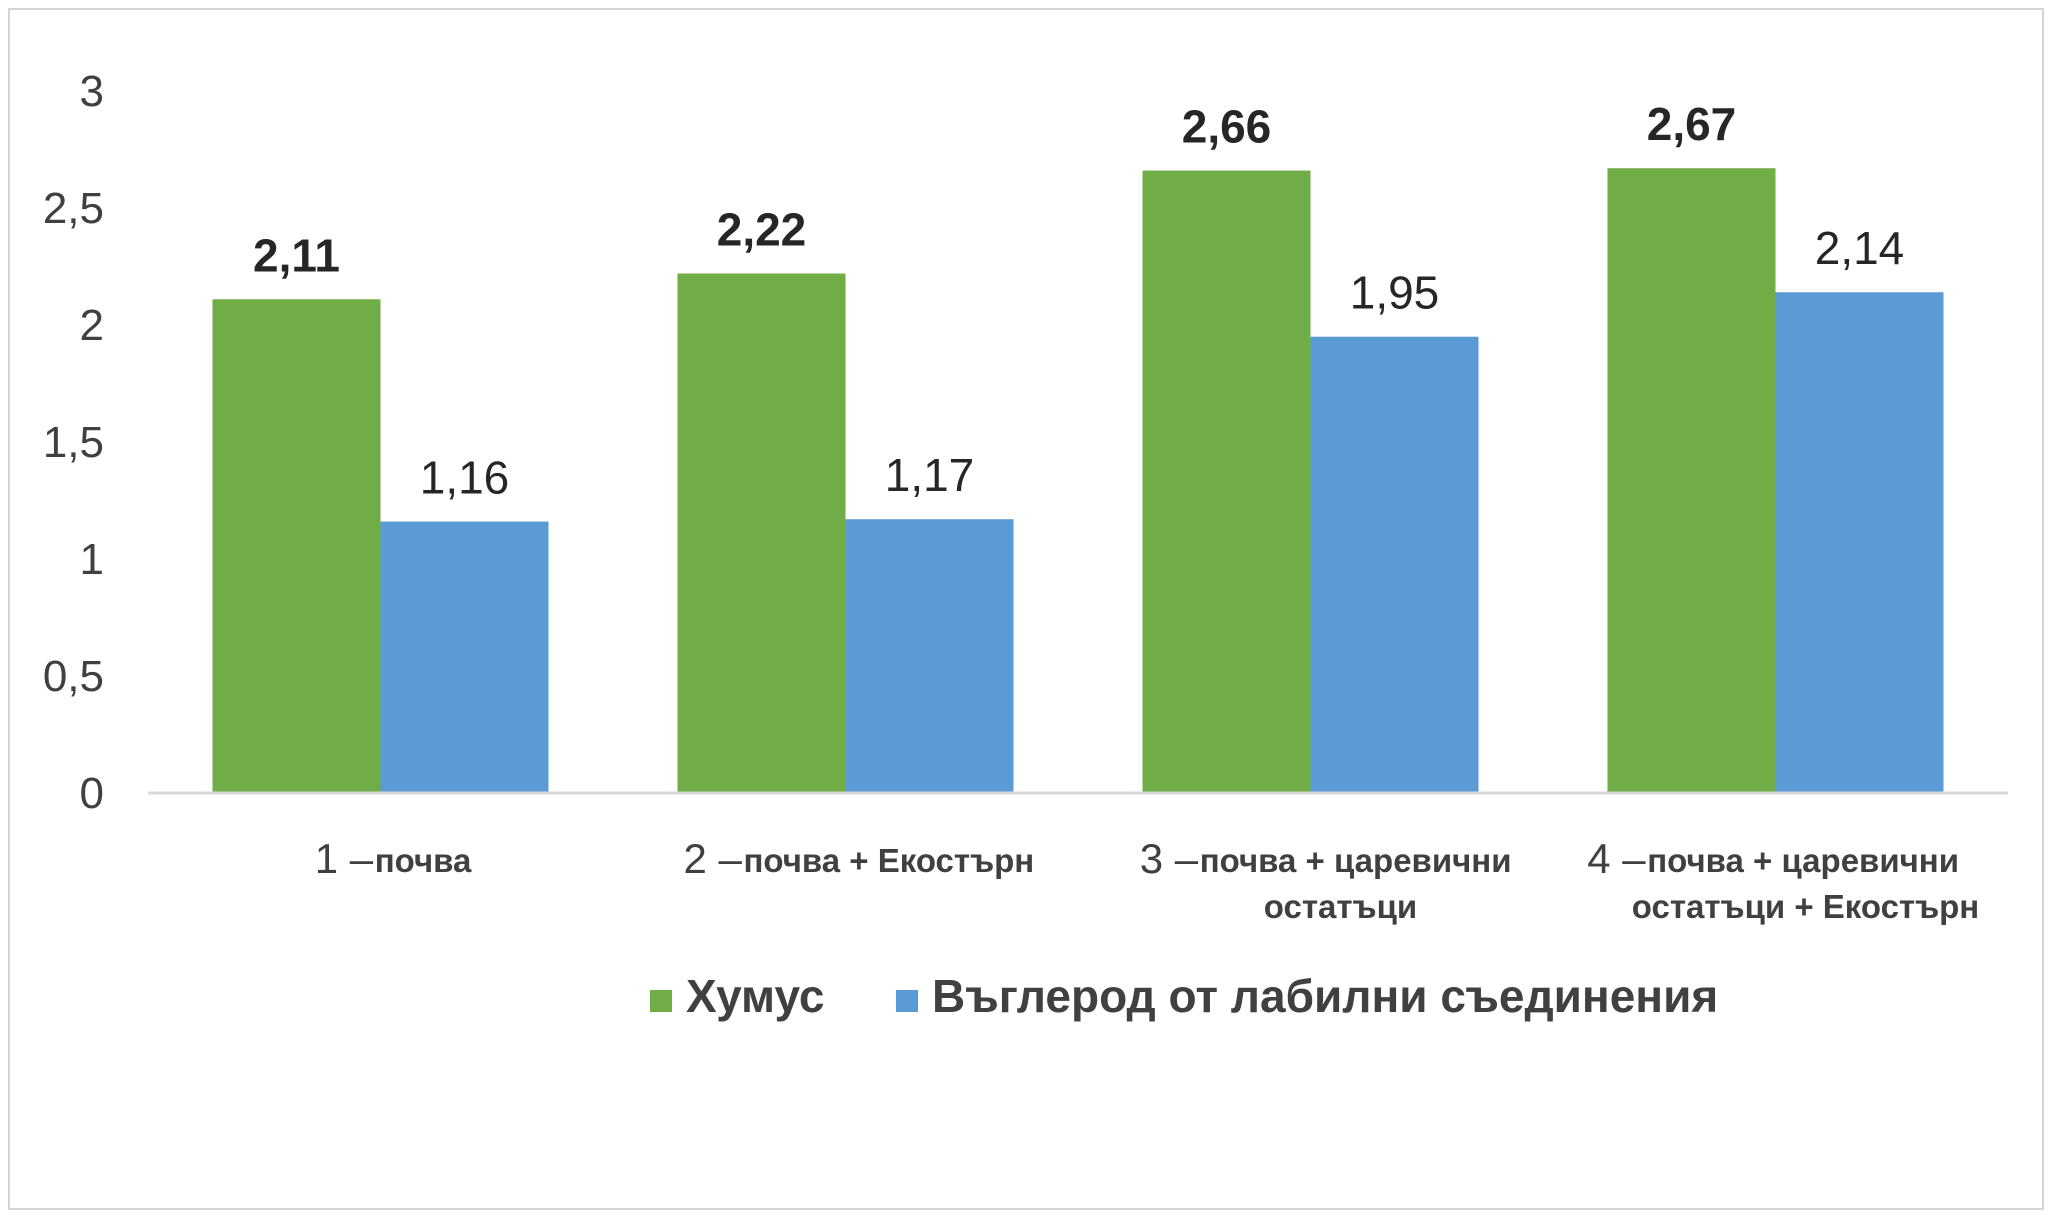 The height and width of the screenshot is (1215, 2048). I want to click on x-tick-number: 2 –, so click(713, 858).